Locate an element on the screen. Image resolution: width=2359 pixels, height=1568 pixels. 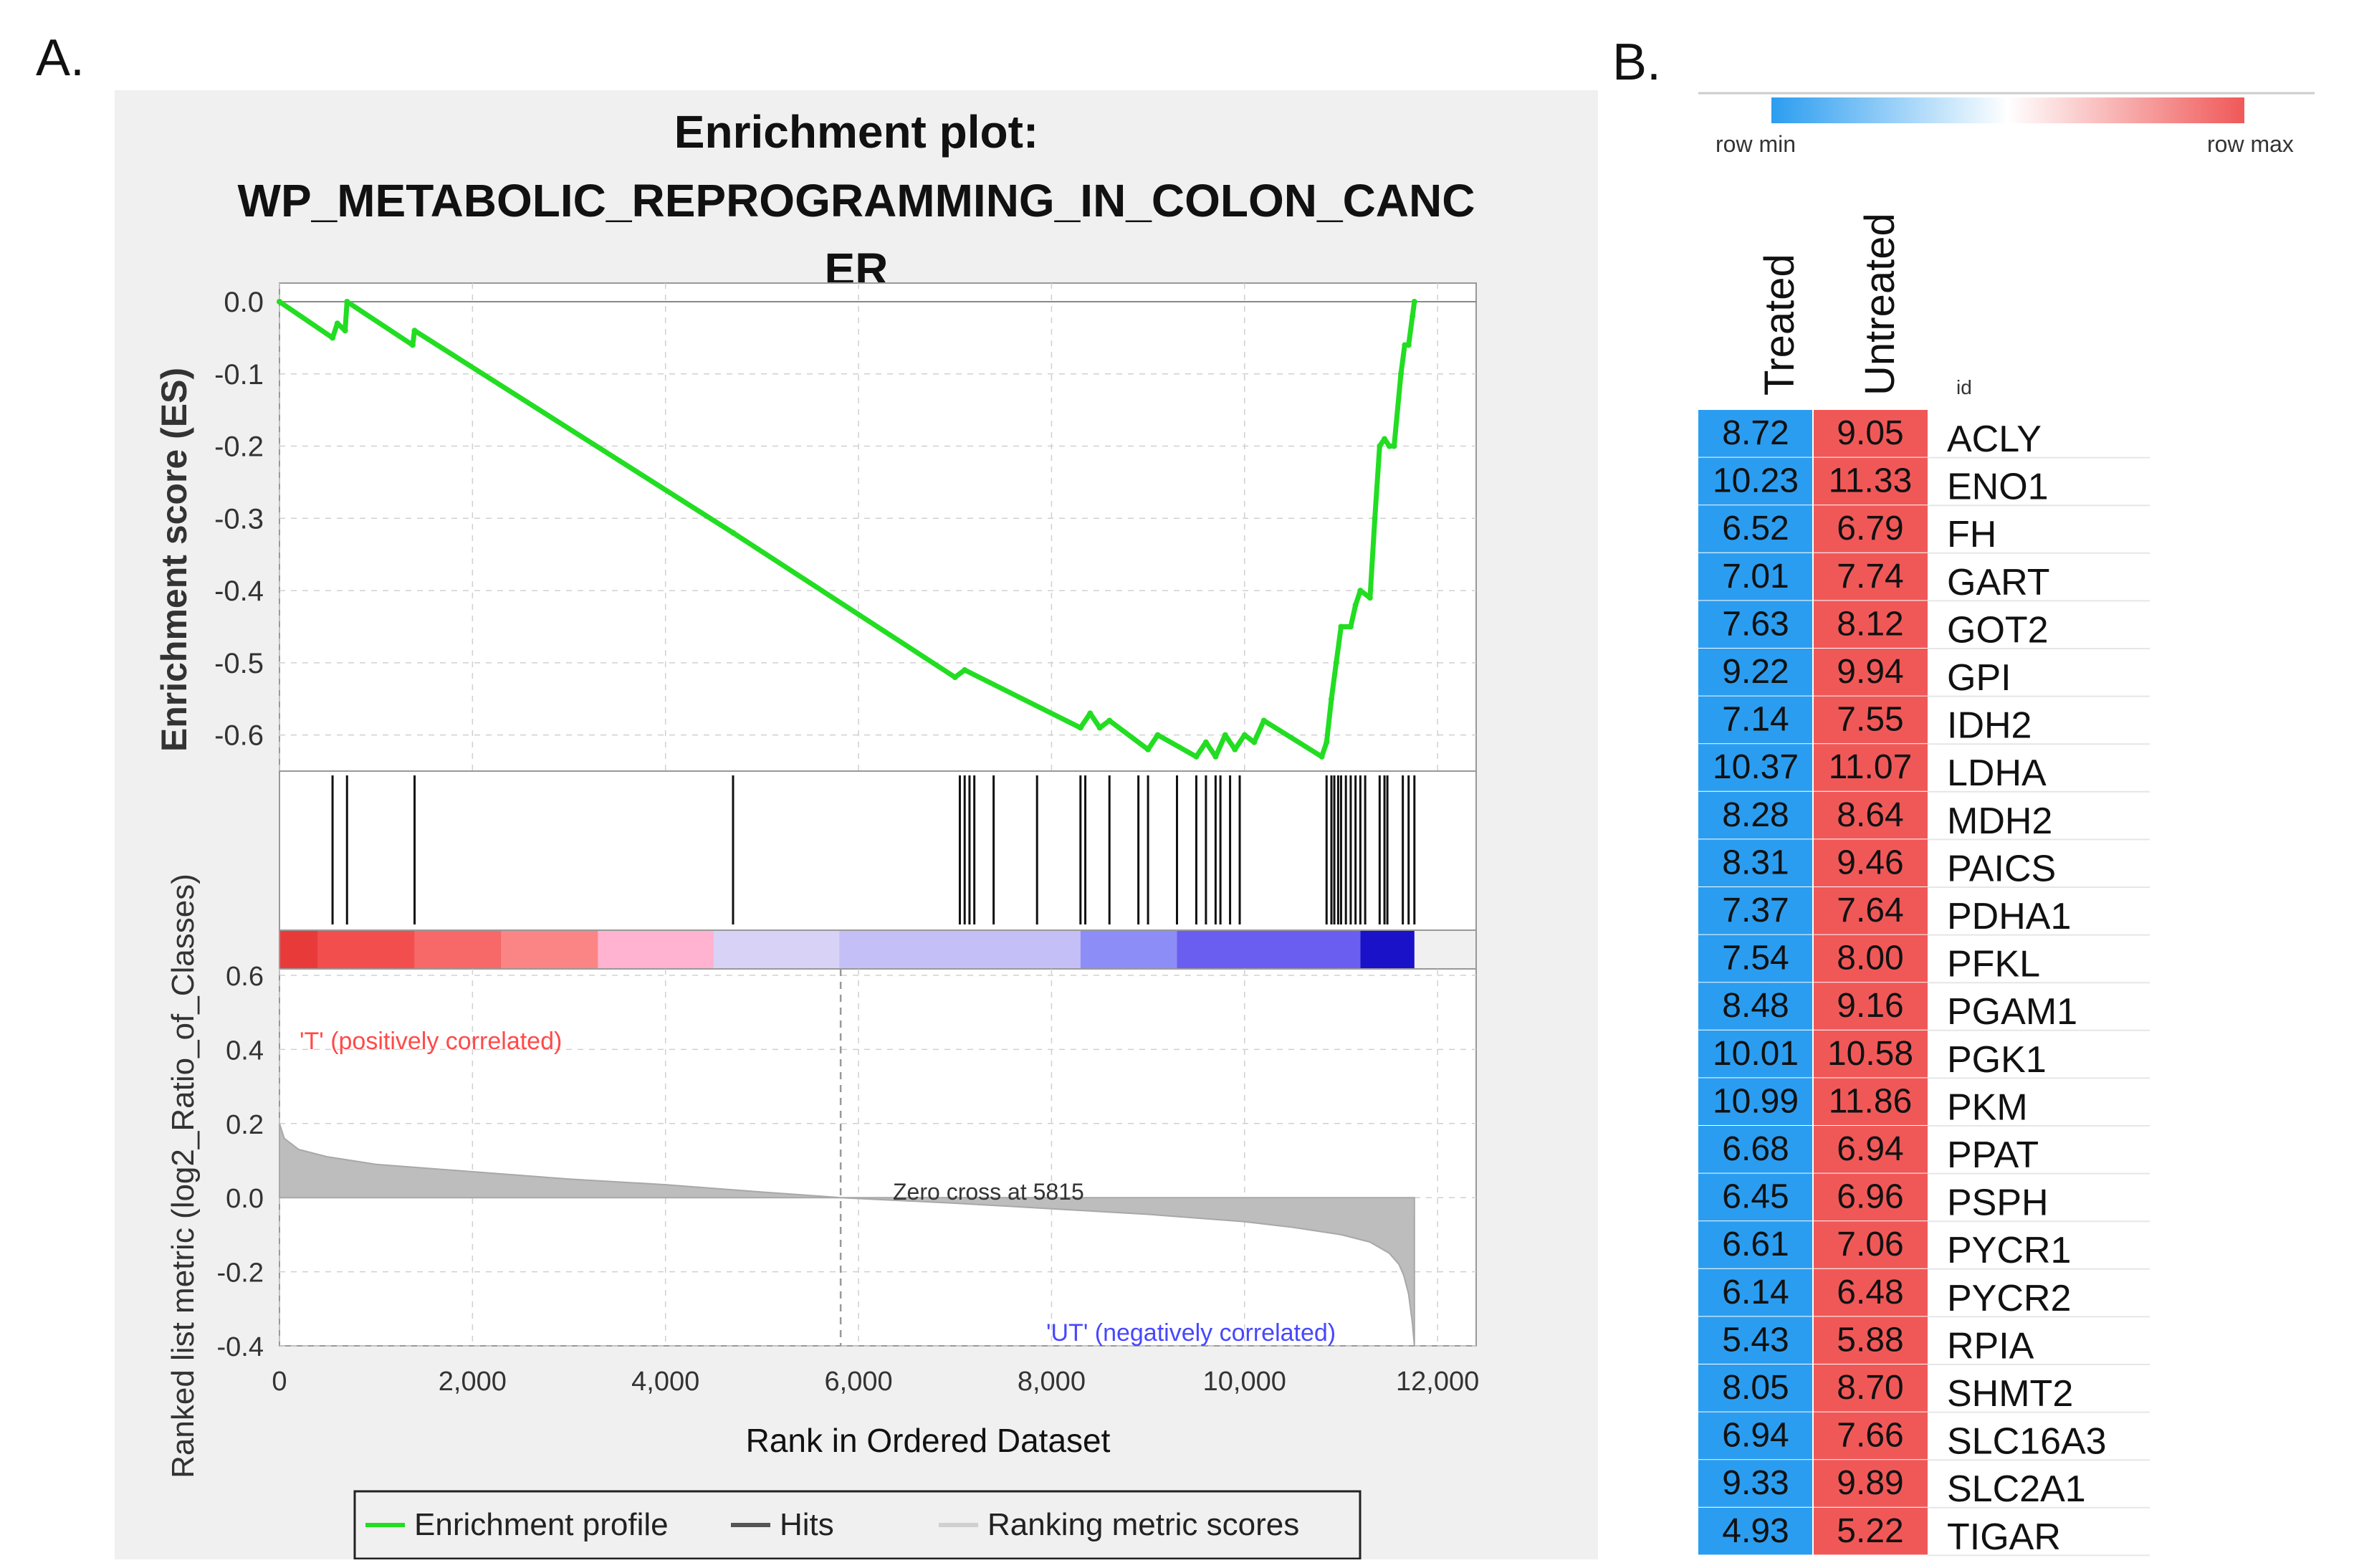
heat-value-treated: 10.37 is located at coordinates (1756, 767).